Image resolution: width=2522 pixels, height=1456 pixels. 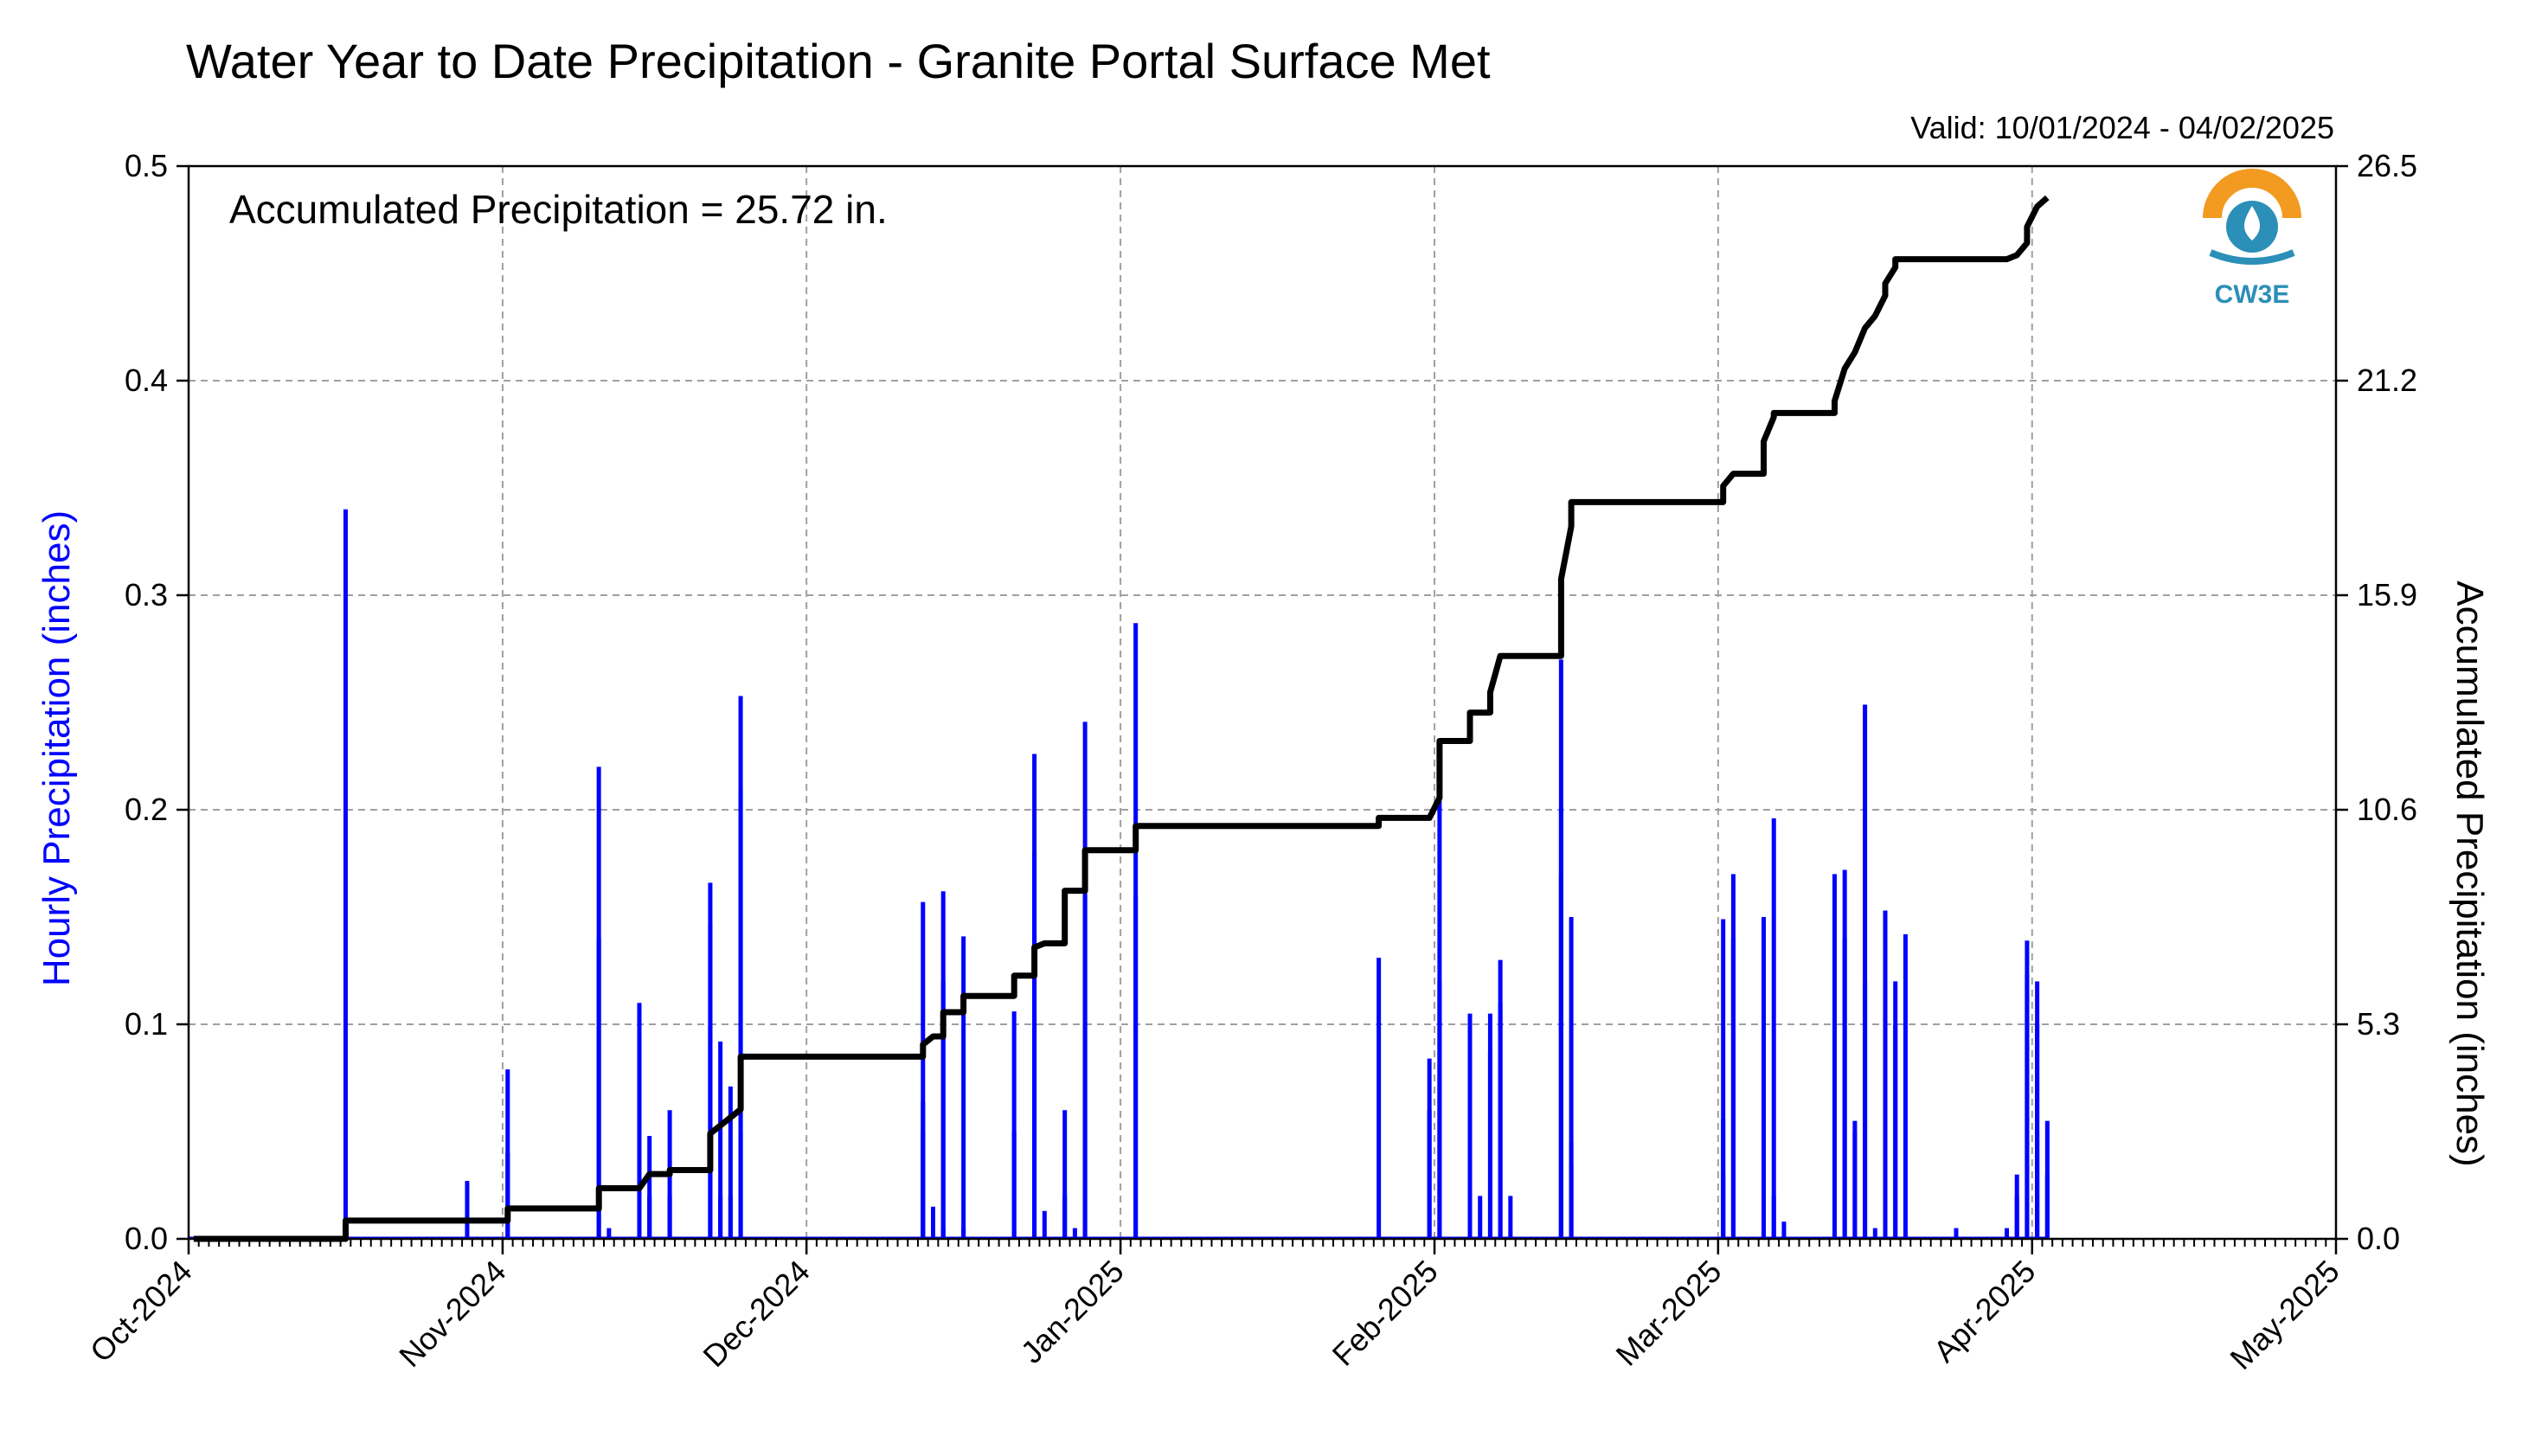 What do you see at coordinates (452, 1314) in the screenshot?
I see `x-tick-label: Nov-2024` at bounding box center [452, 1314].